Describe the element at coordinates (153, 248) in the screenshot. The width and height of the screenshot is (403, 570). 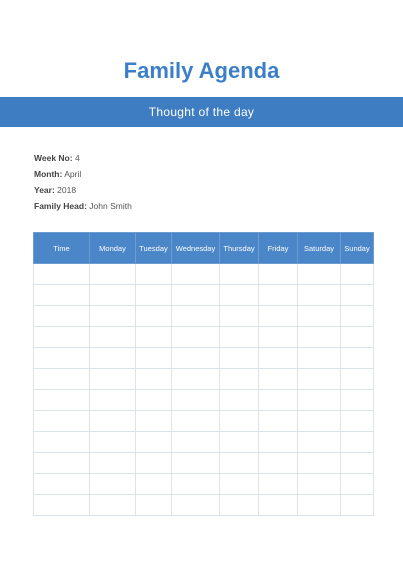
I see `header-tuesday: Tuesday` at that location.